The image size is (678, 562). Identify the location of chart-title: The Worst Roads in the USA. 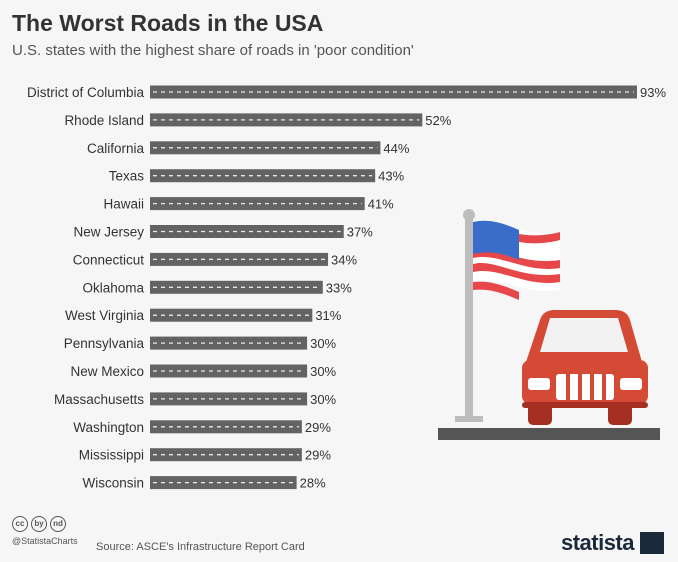
(168, 23).